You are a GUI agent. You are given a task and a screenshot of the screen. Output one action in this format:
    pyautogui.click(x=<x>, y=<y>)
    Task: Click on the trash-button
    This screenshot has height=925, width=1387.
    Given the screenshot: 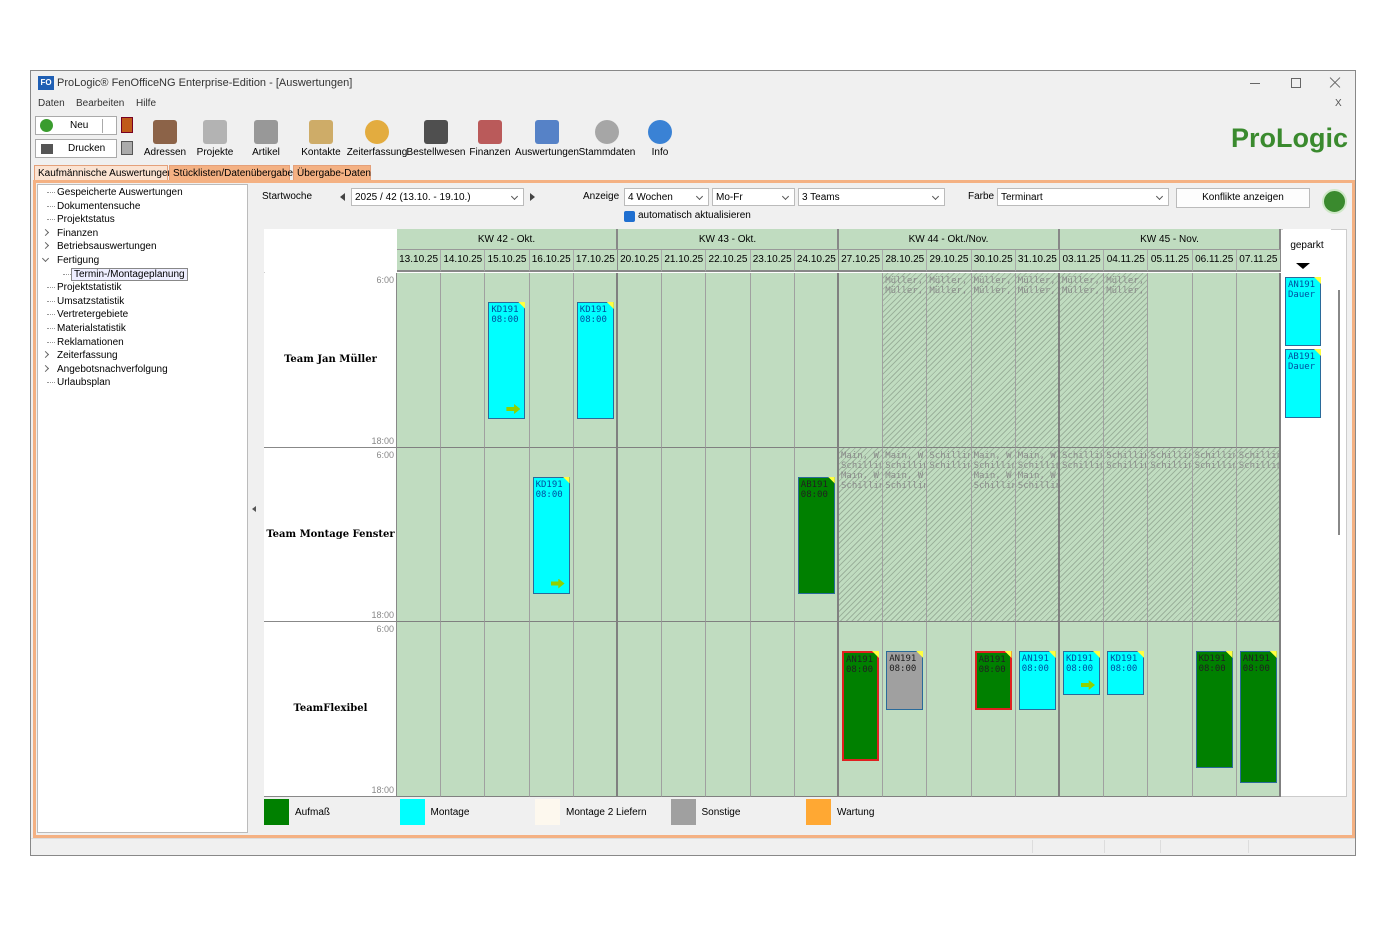 What is the action you would take?
    pyautogui.click(x=1334, y=201)
    